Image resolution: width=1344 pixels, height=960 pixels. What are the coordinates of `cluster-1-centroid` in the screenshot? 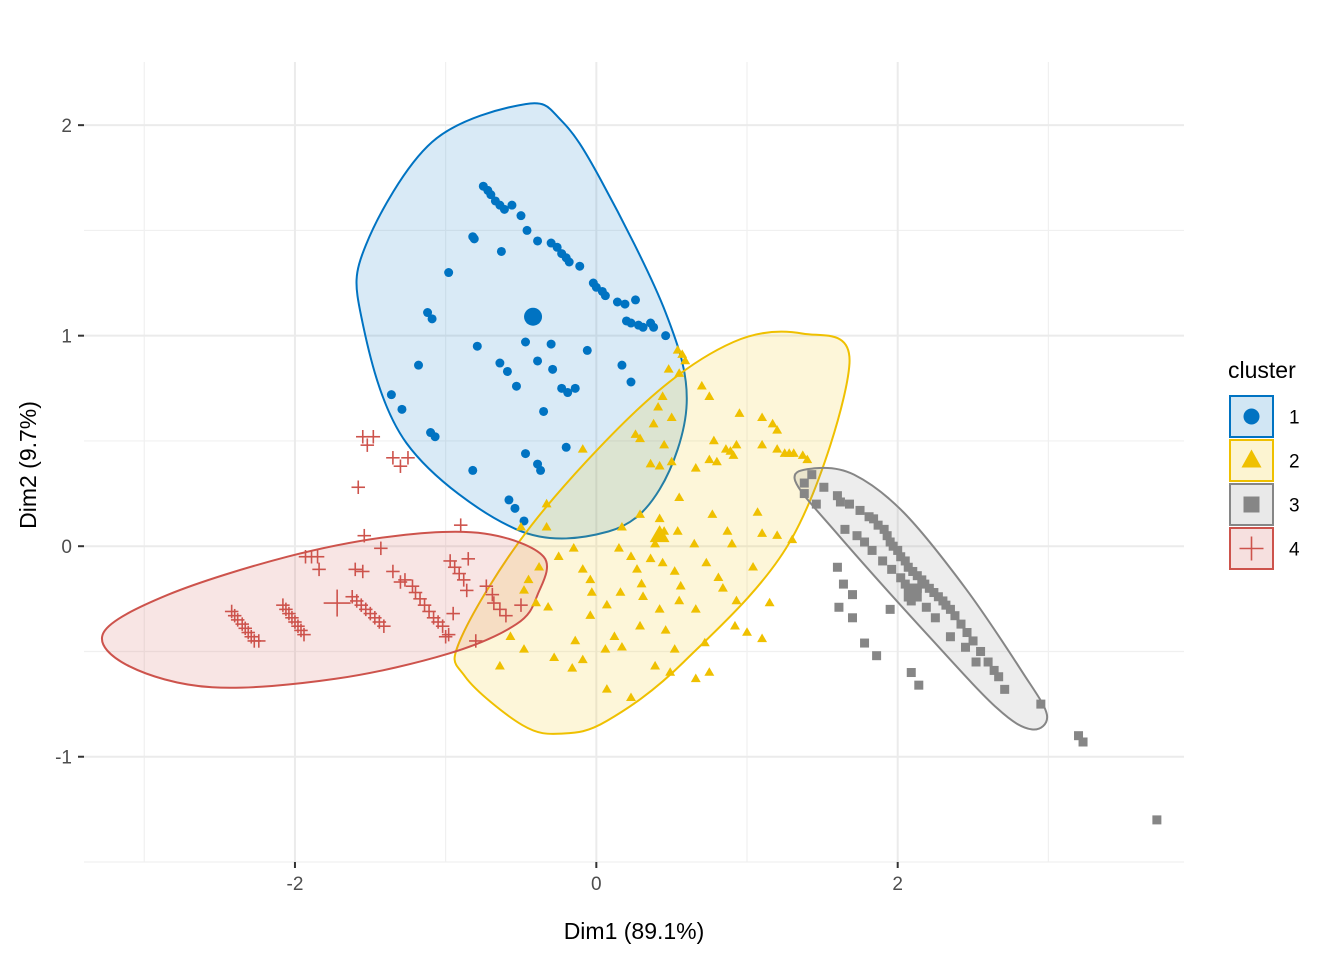 It's located at (533, 316).